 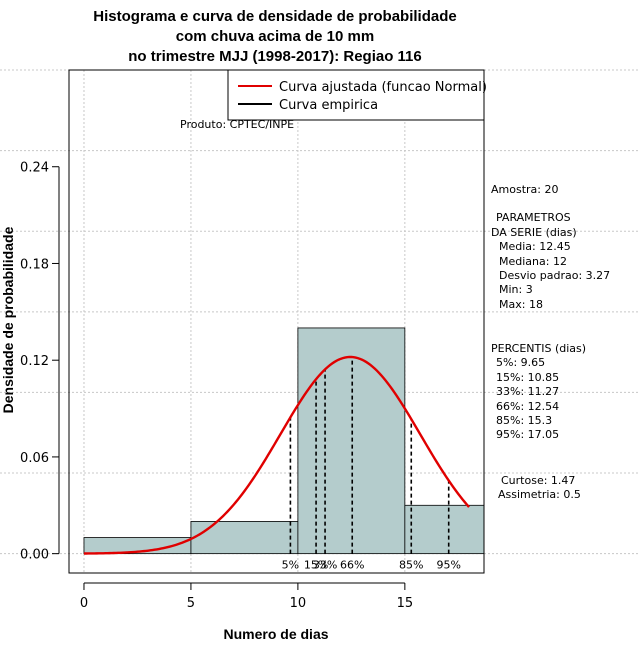 What do you see at coordinates (521, 304) in the screenshot?
I see `param-max: Max: 18` at bounding box center [521, 304].